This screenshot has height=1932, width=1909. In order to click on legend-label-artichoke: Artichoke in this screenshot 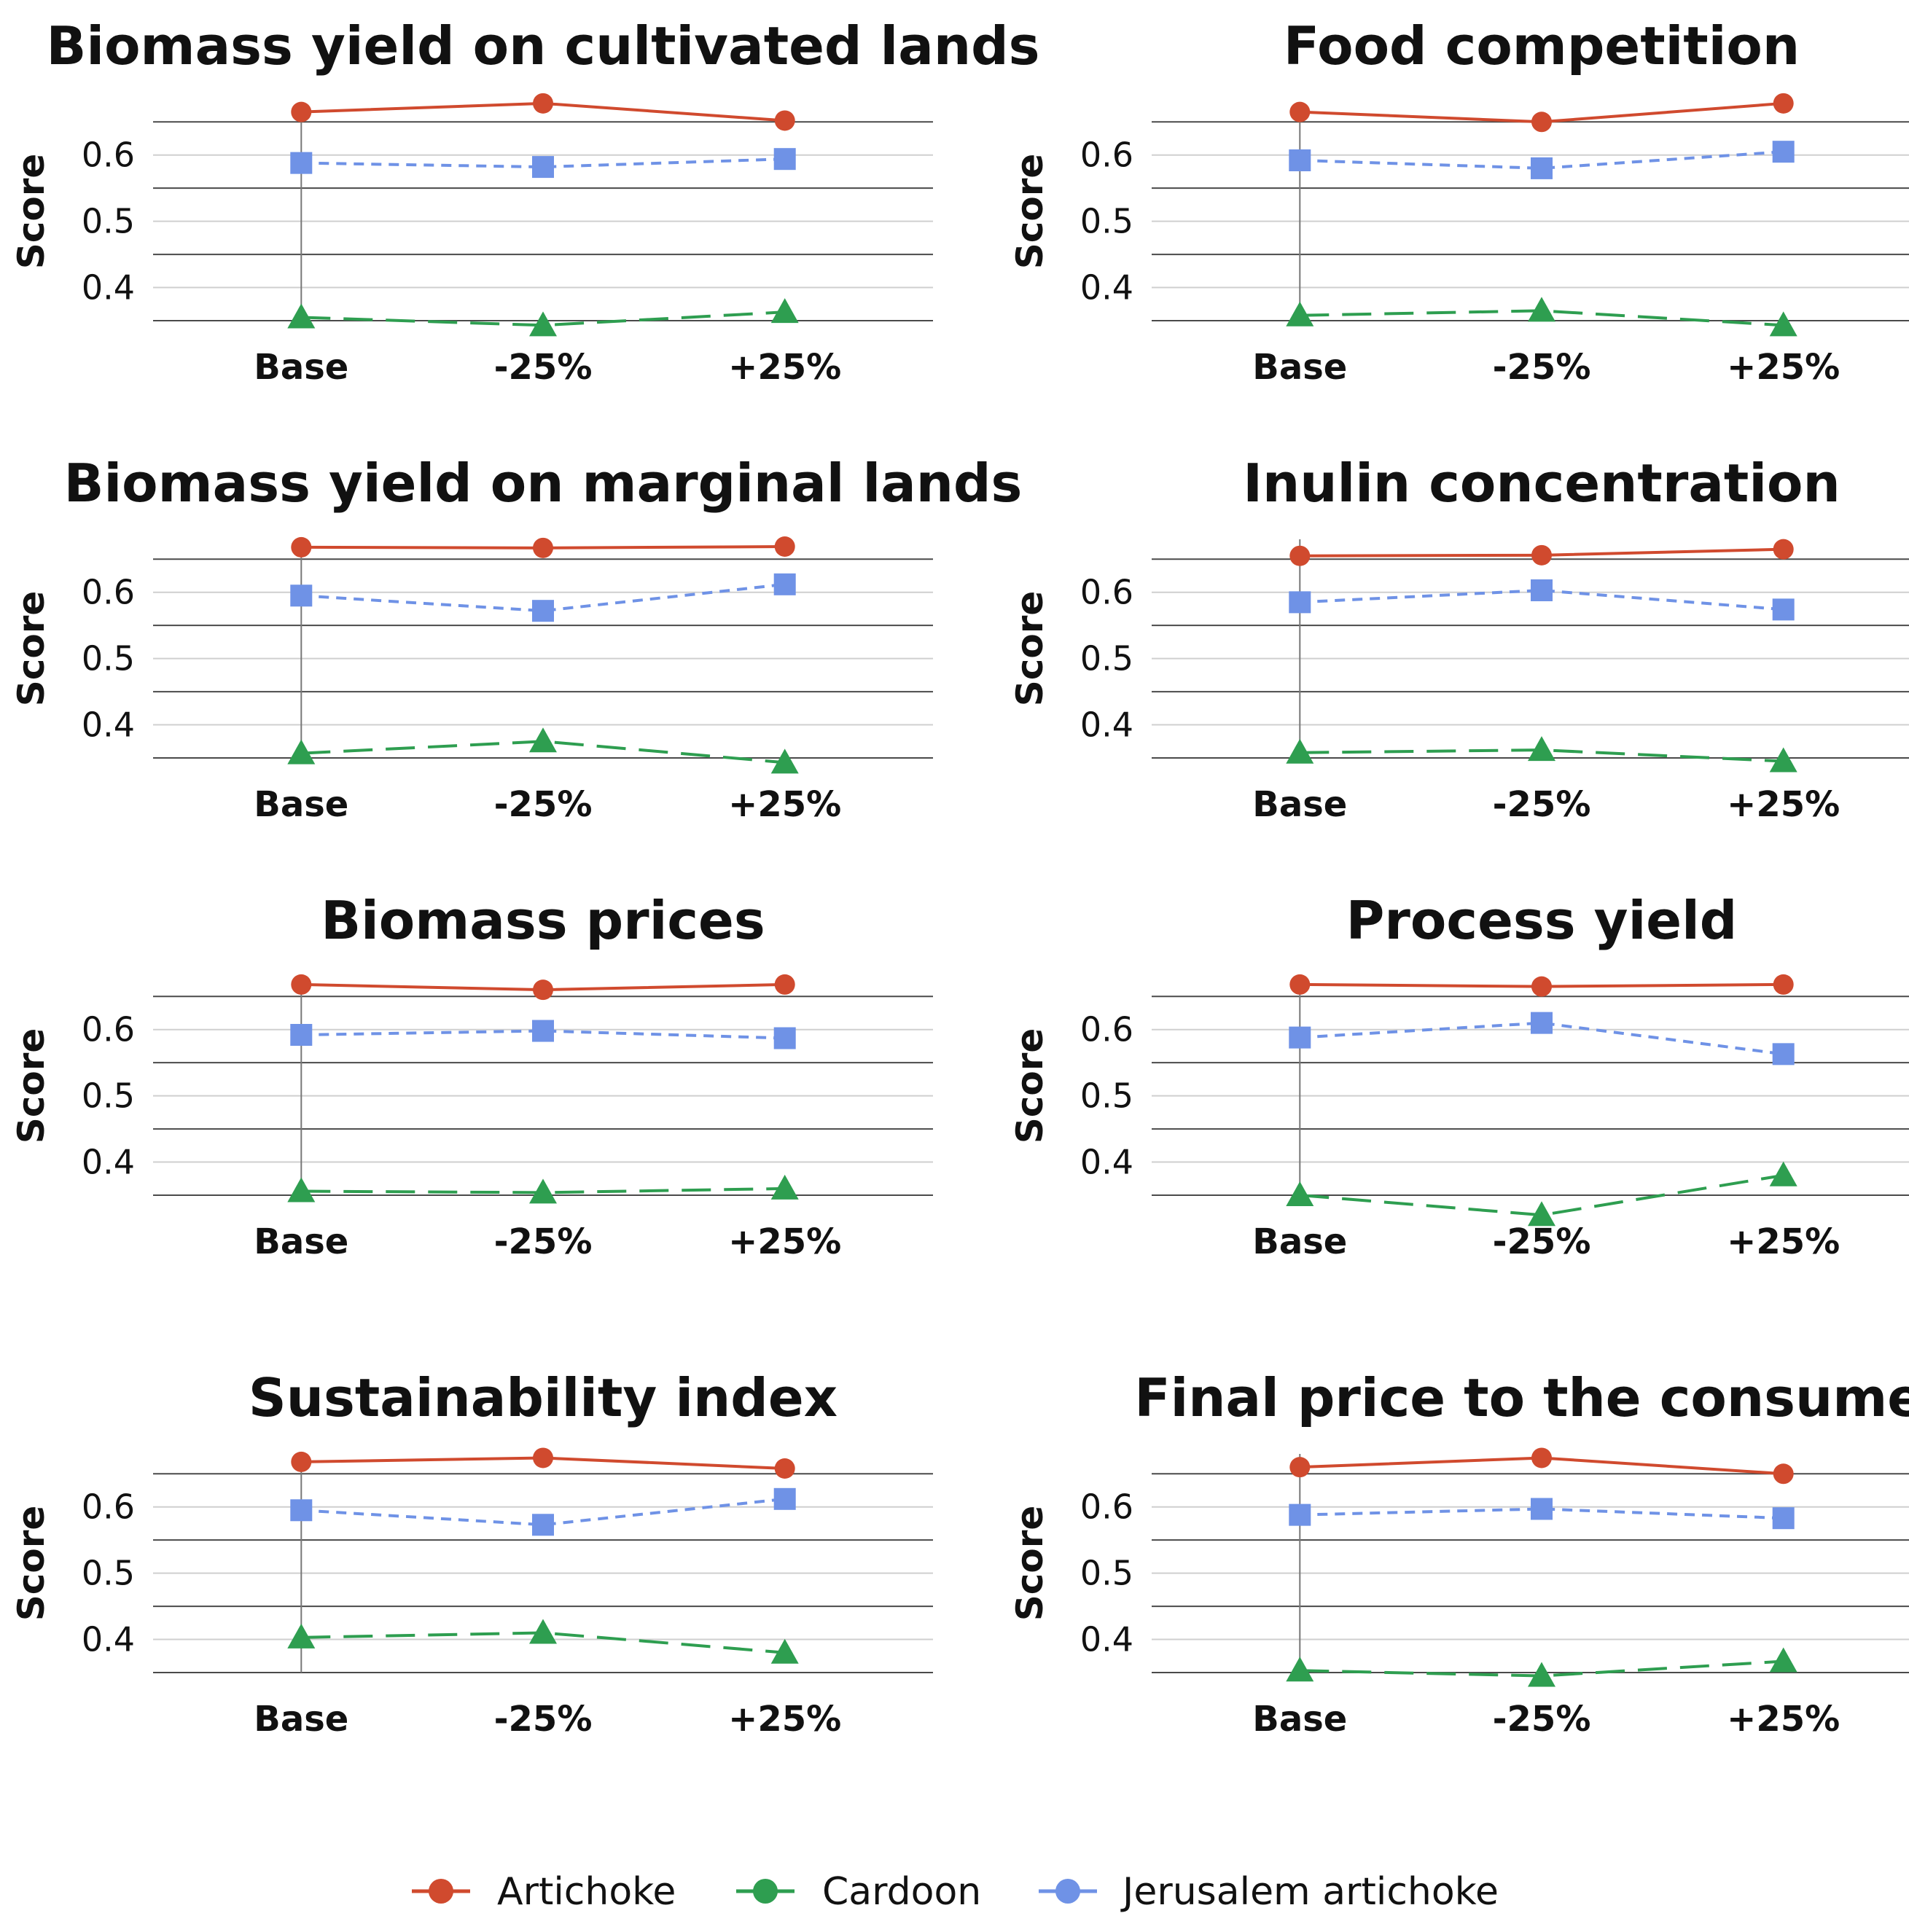, I will do `click(587, 1892)`.